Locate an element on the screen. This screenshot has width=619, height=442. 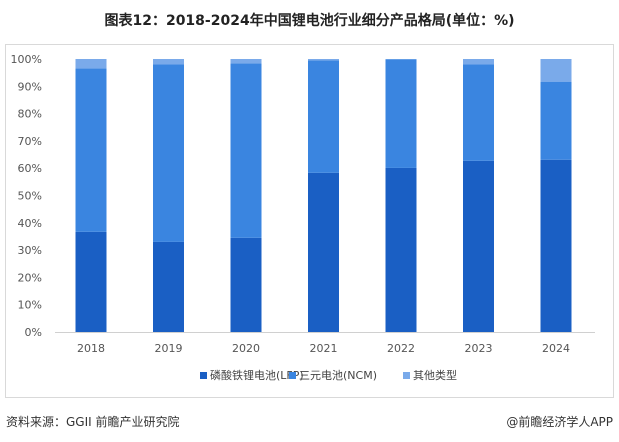
y-tick-label: 70% is located at coordinates (30, 141).